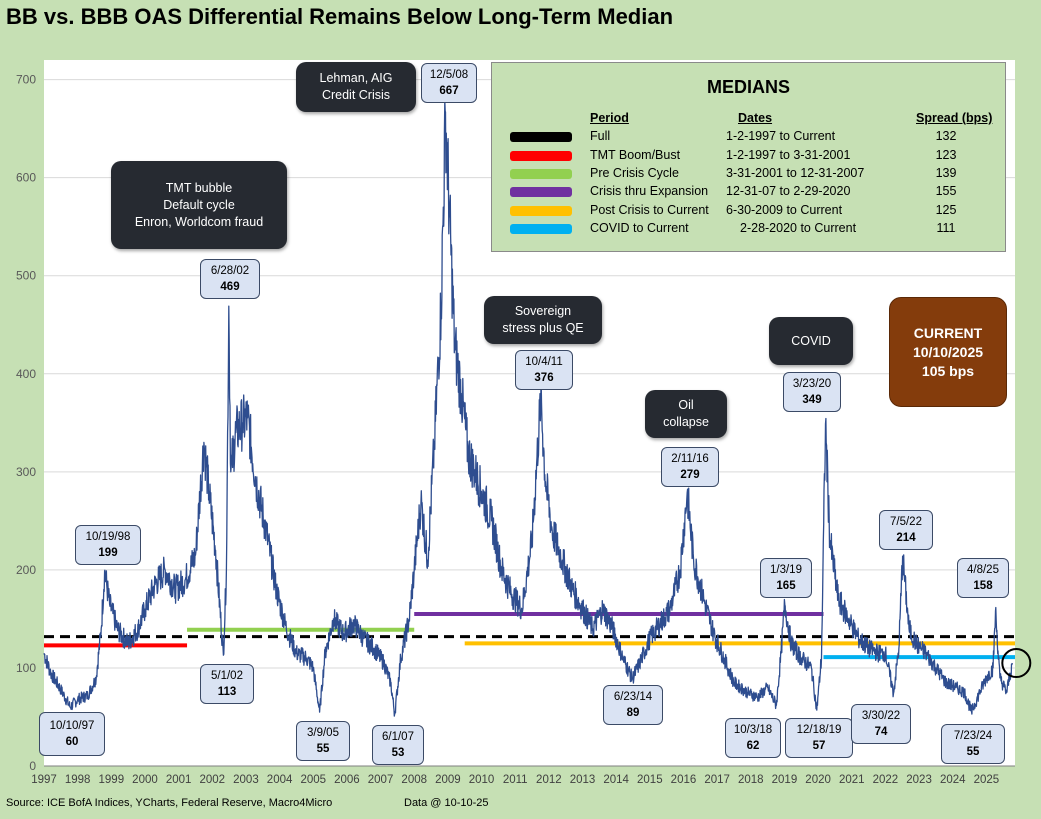  I want to click on x-tick-label: 2016, so click(684, 780).